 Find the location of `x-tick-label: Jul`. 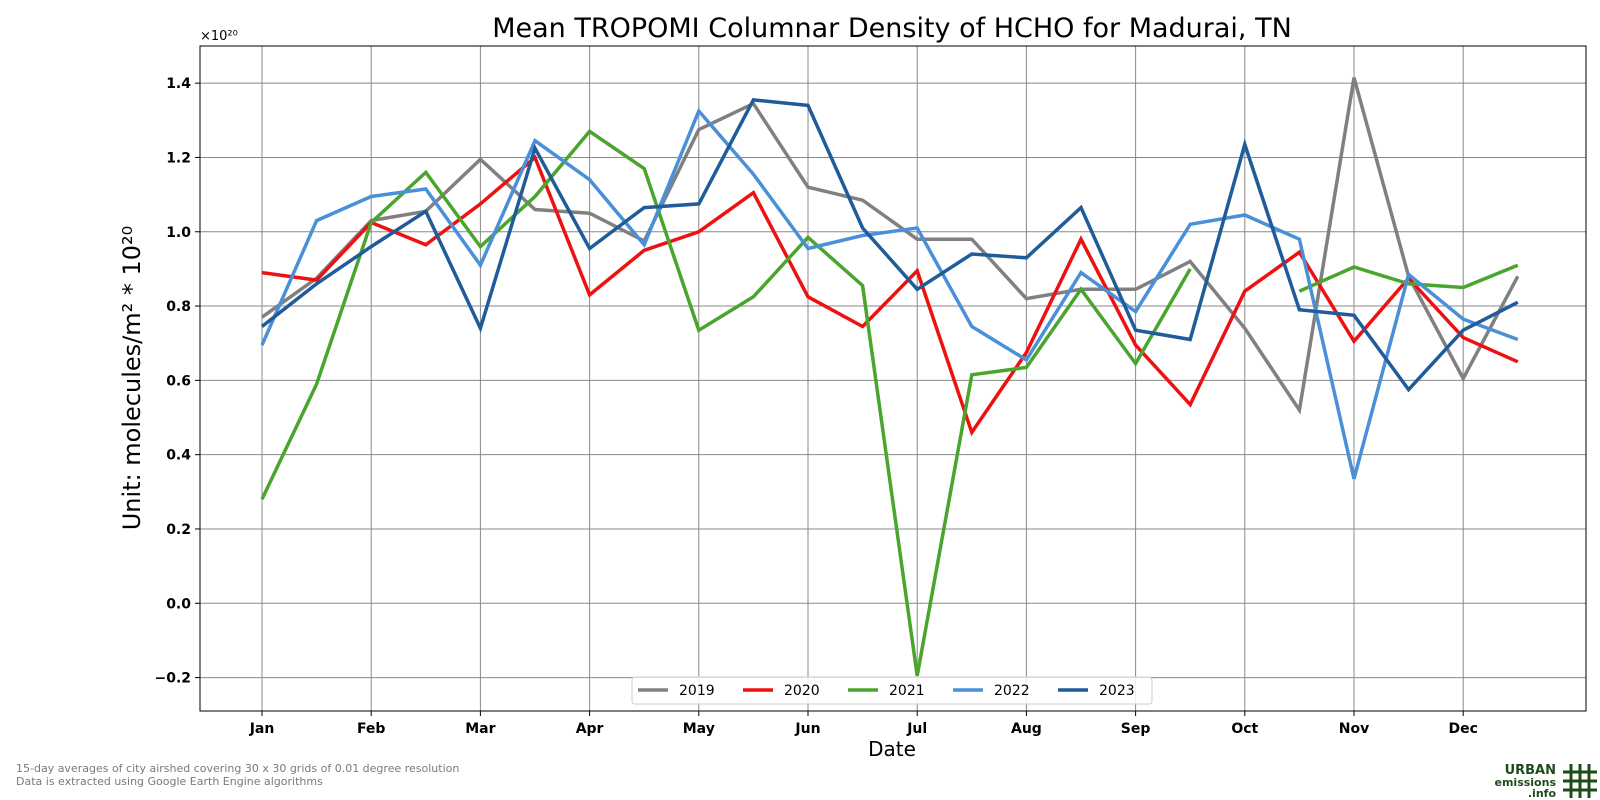

x-tick-label: Jul is located at coordinates (916, 729).